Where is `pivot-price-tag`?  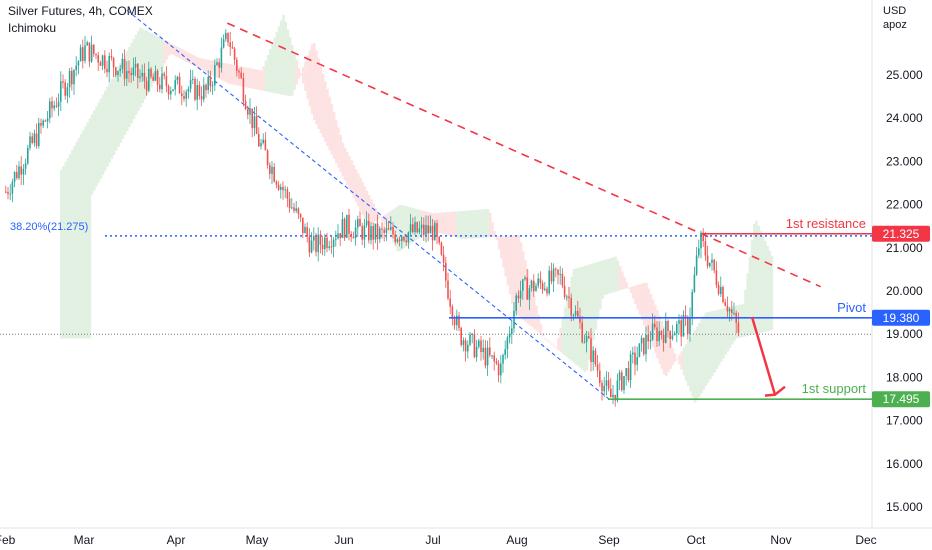
pivot-price-tag is located at coordinates (901, 317).